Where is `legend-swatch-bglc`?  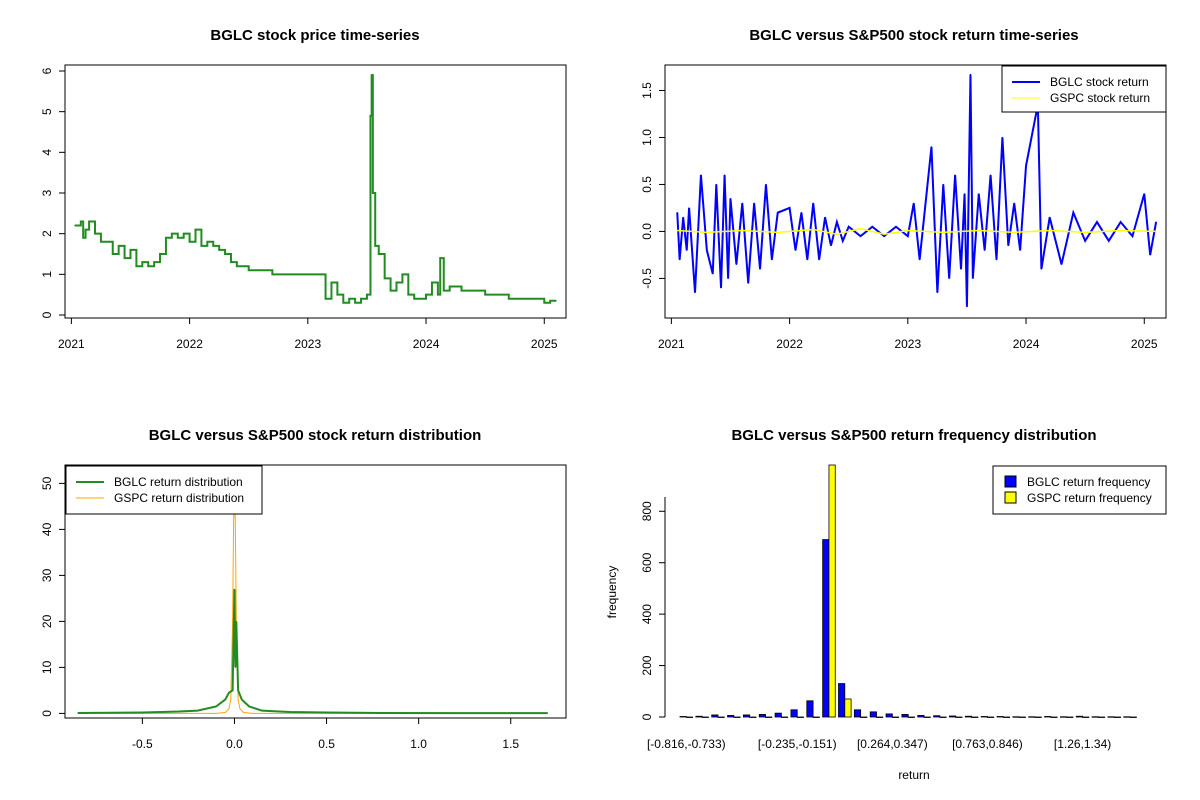 legend-swatch-bglc is located at coordinates (1010, 481).